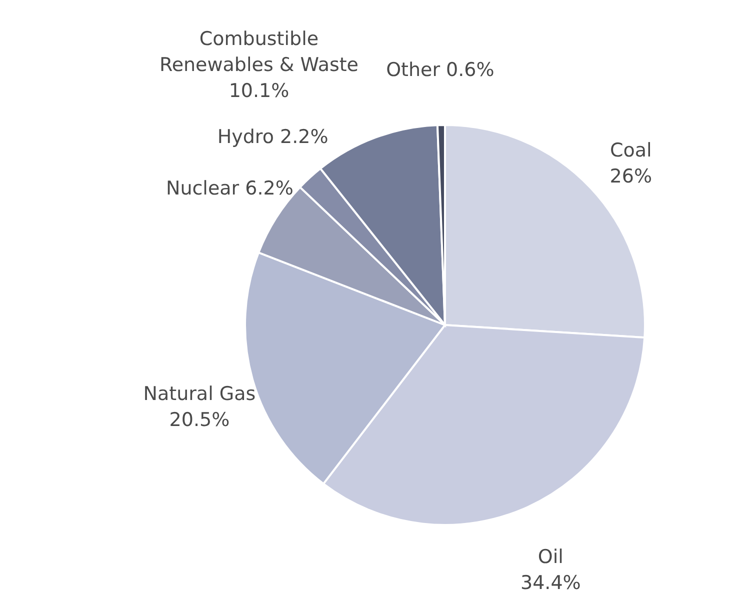  I want to click on slice-label: Coal, so click(631, 150).